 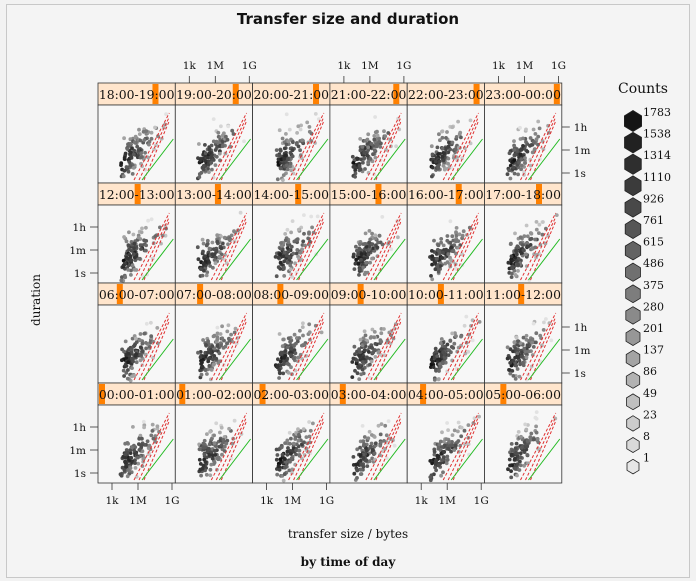 What do you see at coordinates (378, 194) in the screenshot?
I see `strip-time-marker` at bounding box center [378, 194].